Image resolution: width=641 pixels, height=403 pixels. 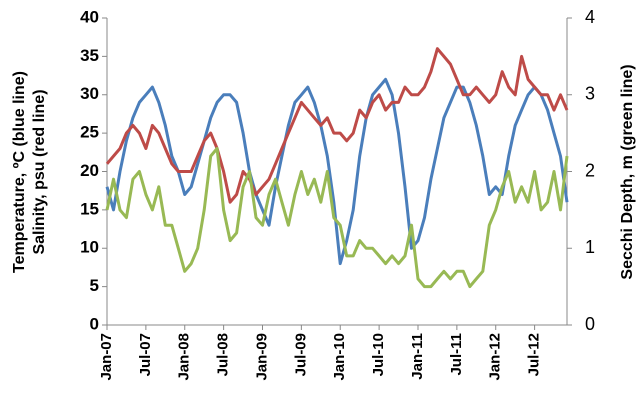 I want to click on x-tick-label: Jan-09, so click(x=261, y=357).